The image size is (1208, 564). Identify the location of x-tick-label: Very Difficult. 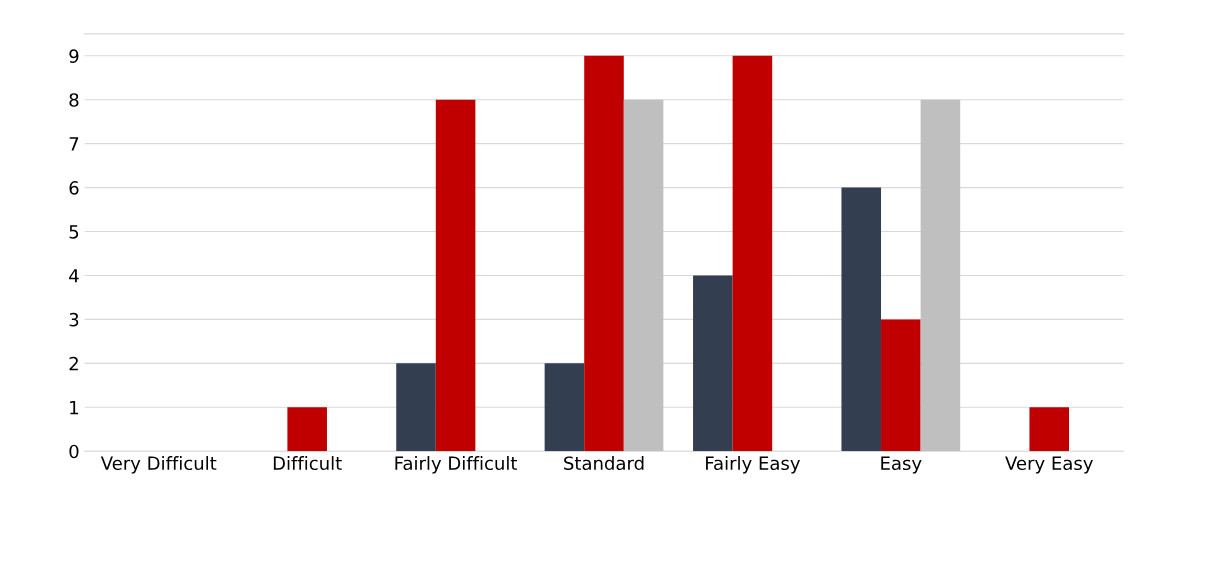
(158, 465).